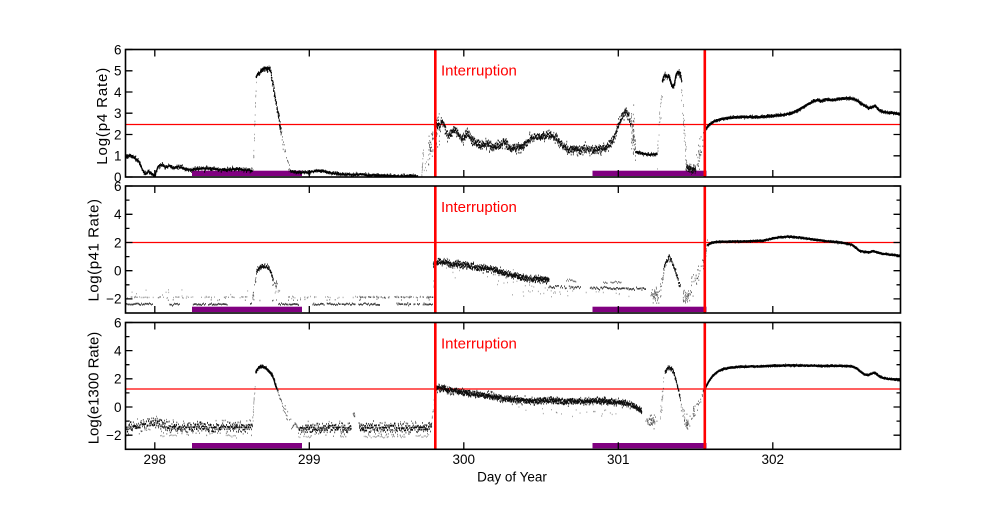  I want to click on svg-text: 300, so click(464, 459).